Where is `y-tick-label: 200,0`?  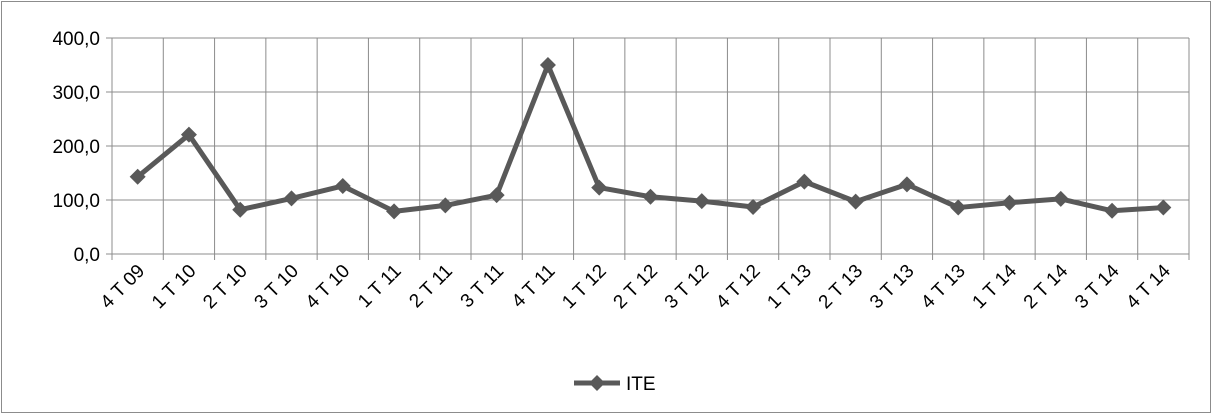
y-tick-label: 200,0 is located at coordinates (76, 147).